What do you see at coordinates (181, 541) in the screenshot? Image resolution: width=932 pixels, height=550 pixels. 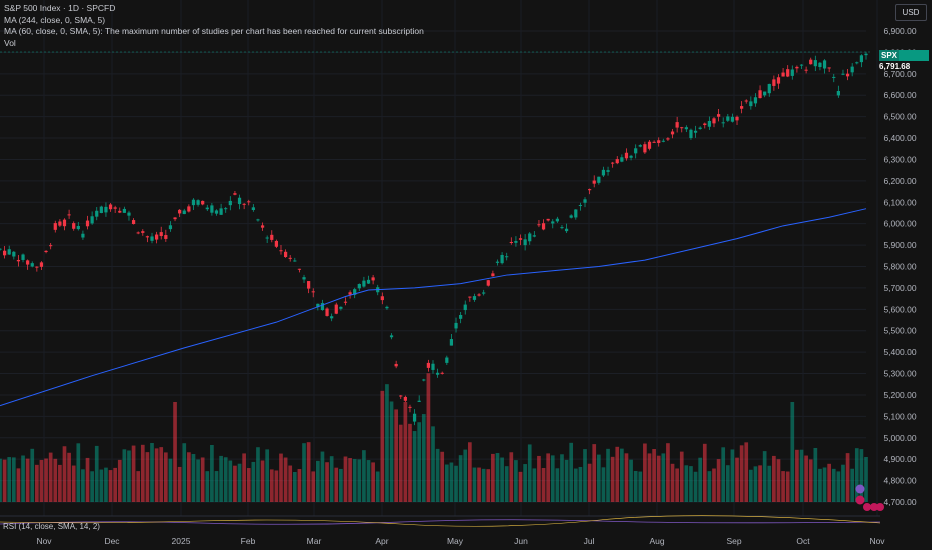 I see `time-tick-label: 2025` at bounding box center [181, 541].